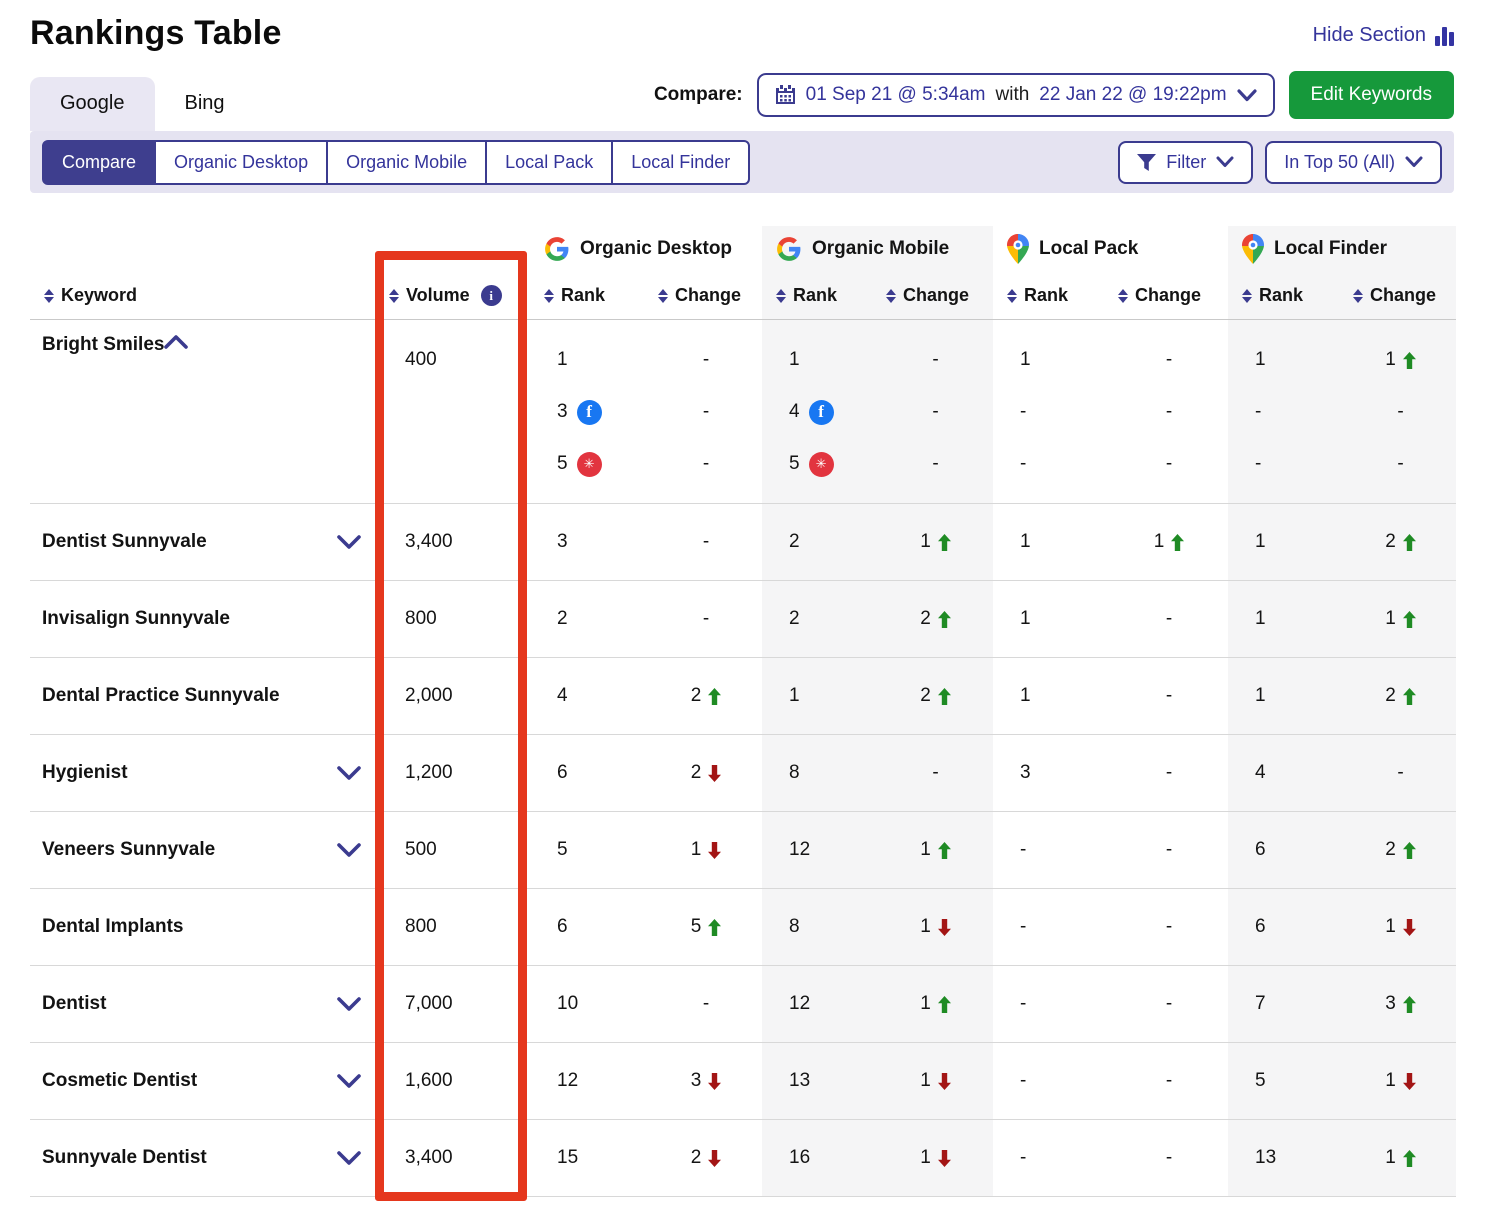 The image size is (1490, 1231). What do you see at coordinates (706, 295) in the screenshot?
I see `od-change-header: Change` at bounding box center [706, 295].